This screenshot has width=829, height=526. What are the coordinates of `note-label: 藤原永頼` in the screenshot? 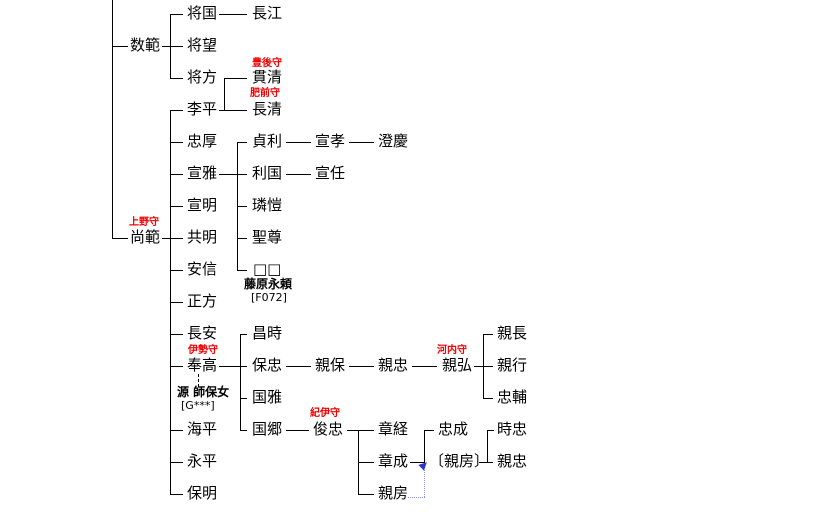 It's located at (268, 284).